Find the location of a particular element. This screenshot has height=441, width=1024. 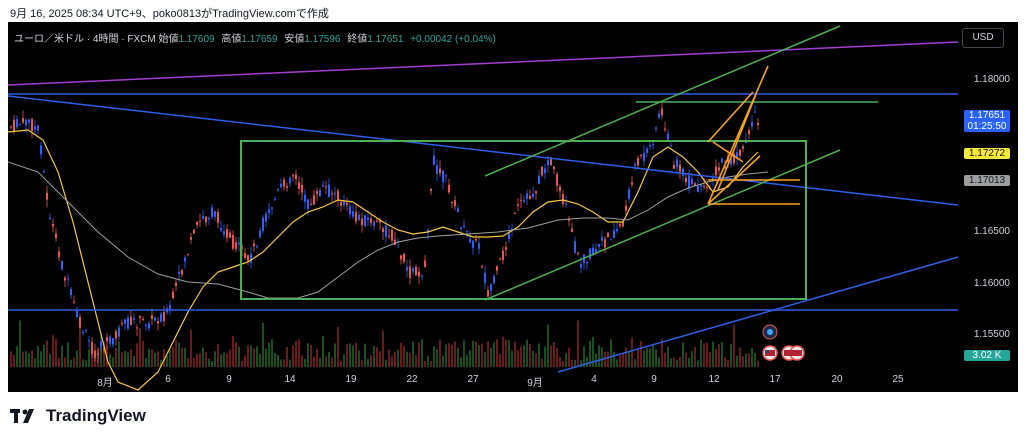

date-tick: 9 is located at coordinates (229, 379).